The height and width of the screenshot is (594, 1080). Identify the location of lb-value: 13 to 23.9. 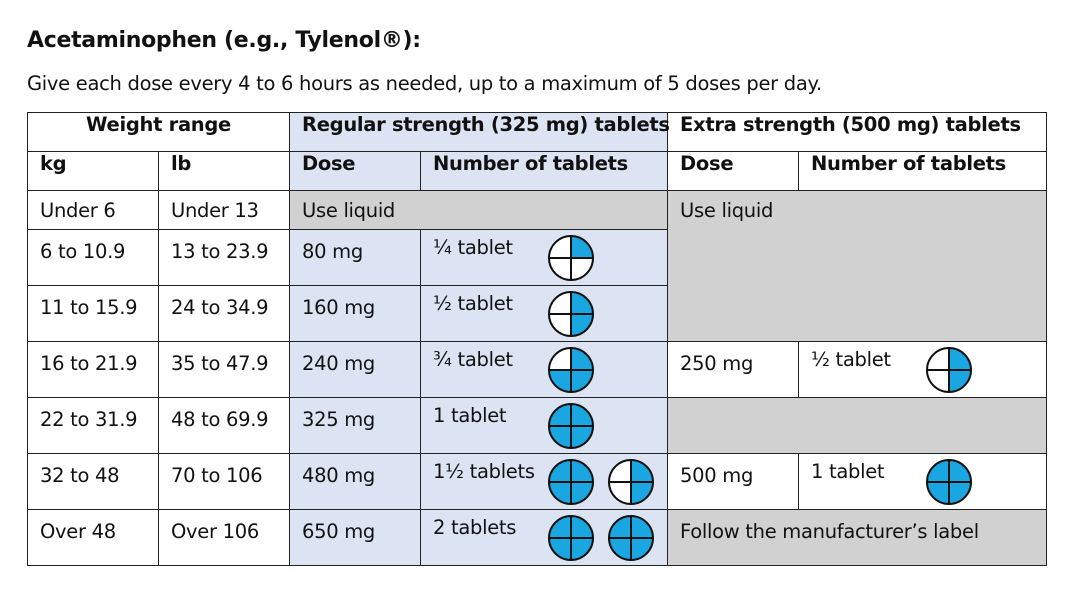
(220, 251).